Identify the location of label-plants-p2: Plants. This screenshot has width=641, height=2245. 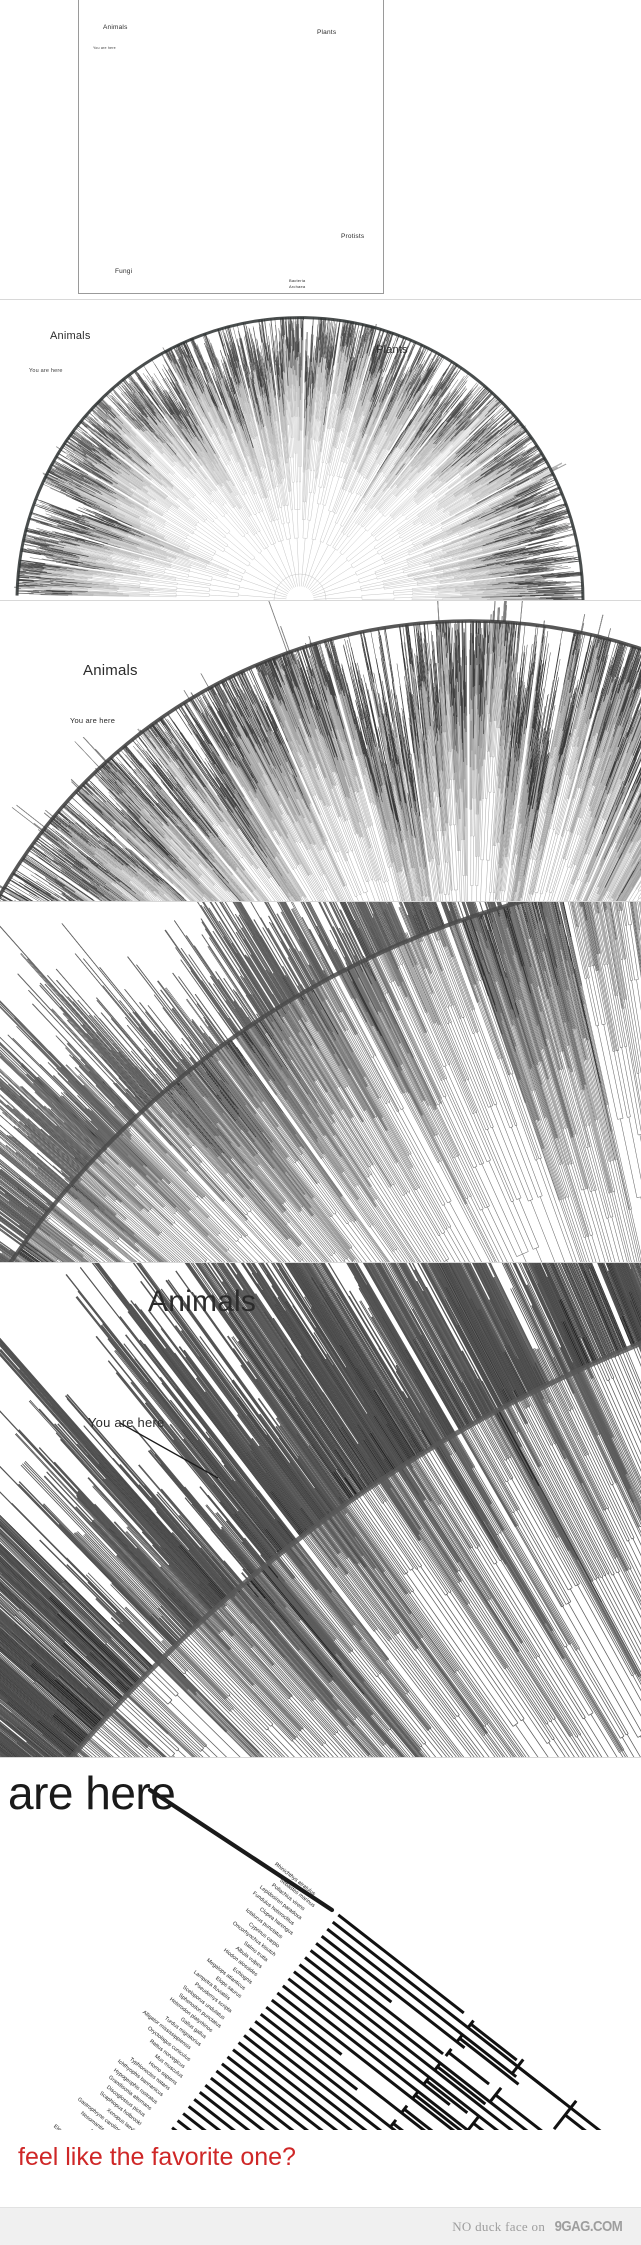
(392, 350).